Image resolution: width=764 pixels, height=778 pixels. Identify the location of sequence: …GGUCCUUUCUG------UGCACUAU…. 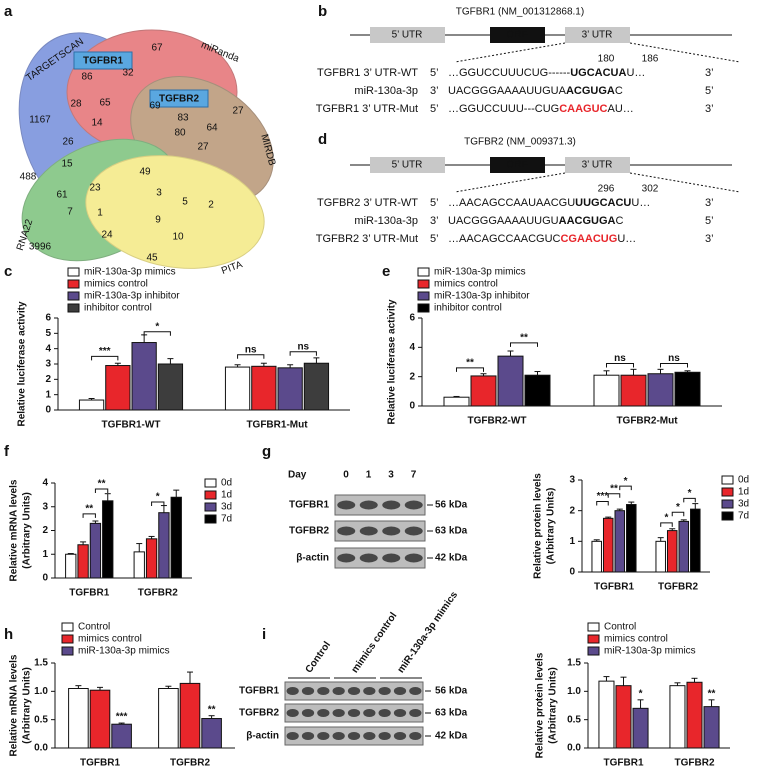
(546, 73).